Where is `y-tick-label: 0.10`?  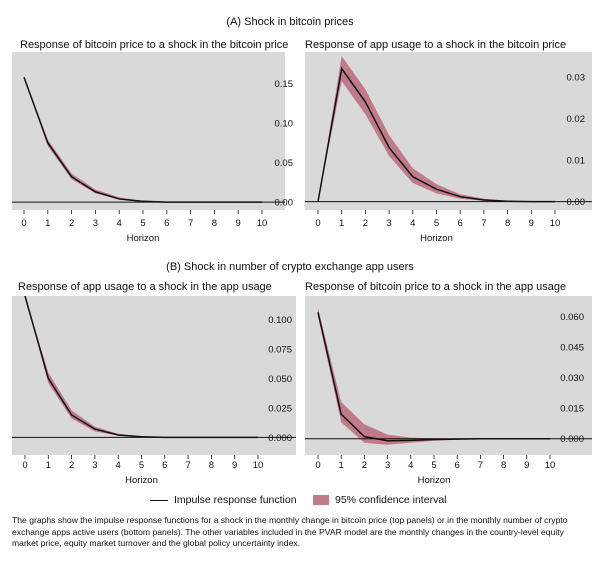 y-tick-label: 0.10 is located at coordinates (284, 124).